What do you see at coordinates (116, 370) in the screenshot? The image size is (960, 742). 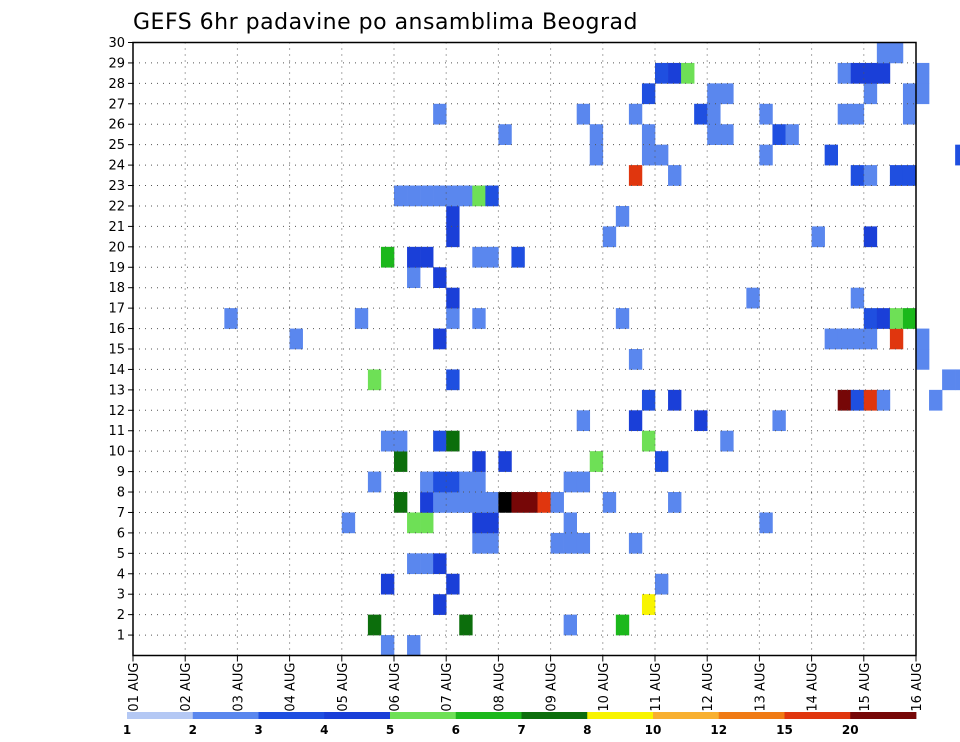 I see `y-tick-label: 14` at bounding box center [116, 370].